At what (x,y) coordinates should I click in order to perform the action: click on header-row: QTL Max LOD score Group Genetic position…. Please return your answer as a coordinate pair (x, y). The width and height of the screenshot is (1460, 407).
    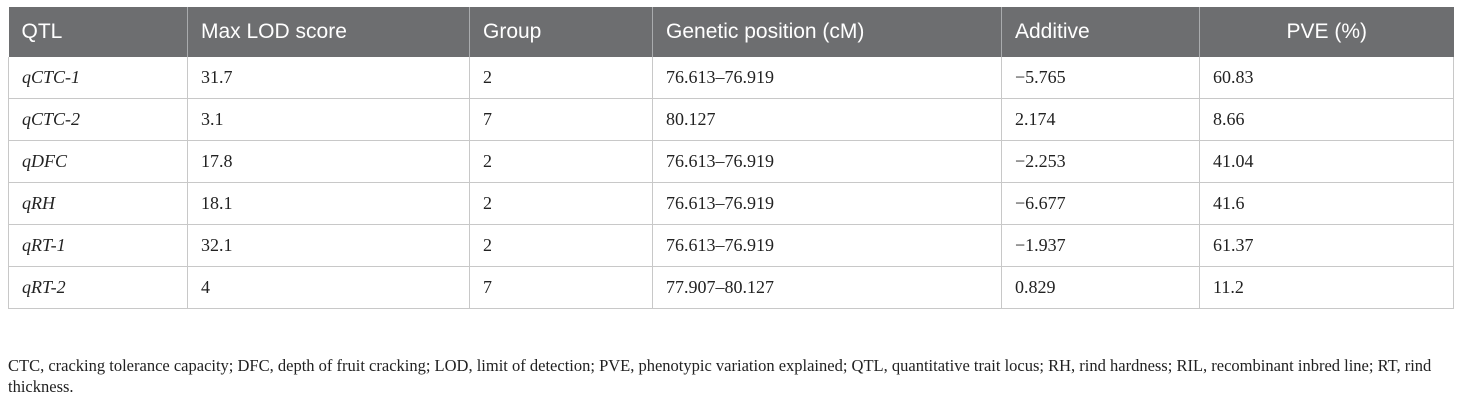
    Looking at the image, I should click on (731, 32).